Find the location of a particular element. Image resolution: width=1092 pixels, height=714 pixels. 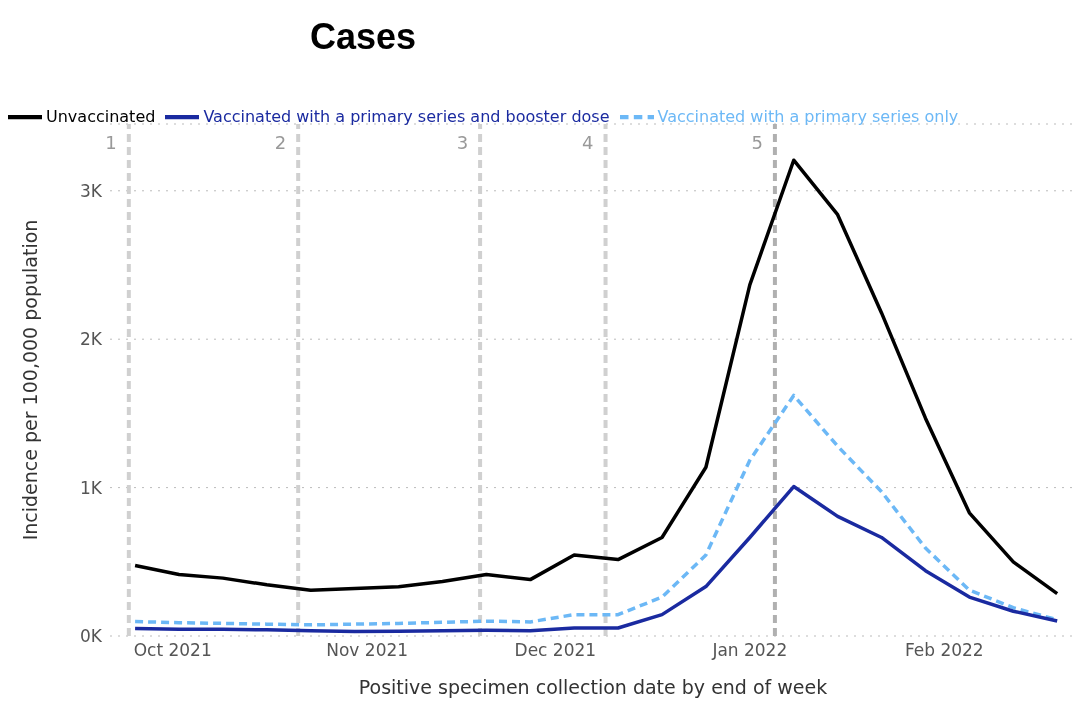

chart-title: Cases is located at coordinates (363, 37).